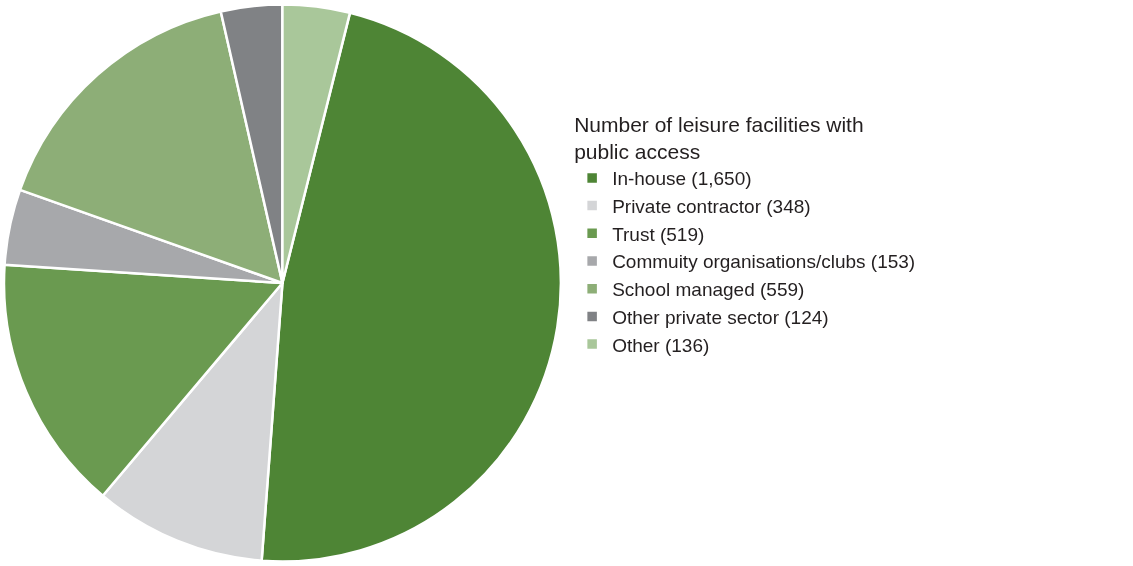 This screenshot has width=1133, height=566. I want to click on legend-label: School managed (559), so click(708, 290).